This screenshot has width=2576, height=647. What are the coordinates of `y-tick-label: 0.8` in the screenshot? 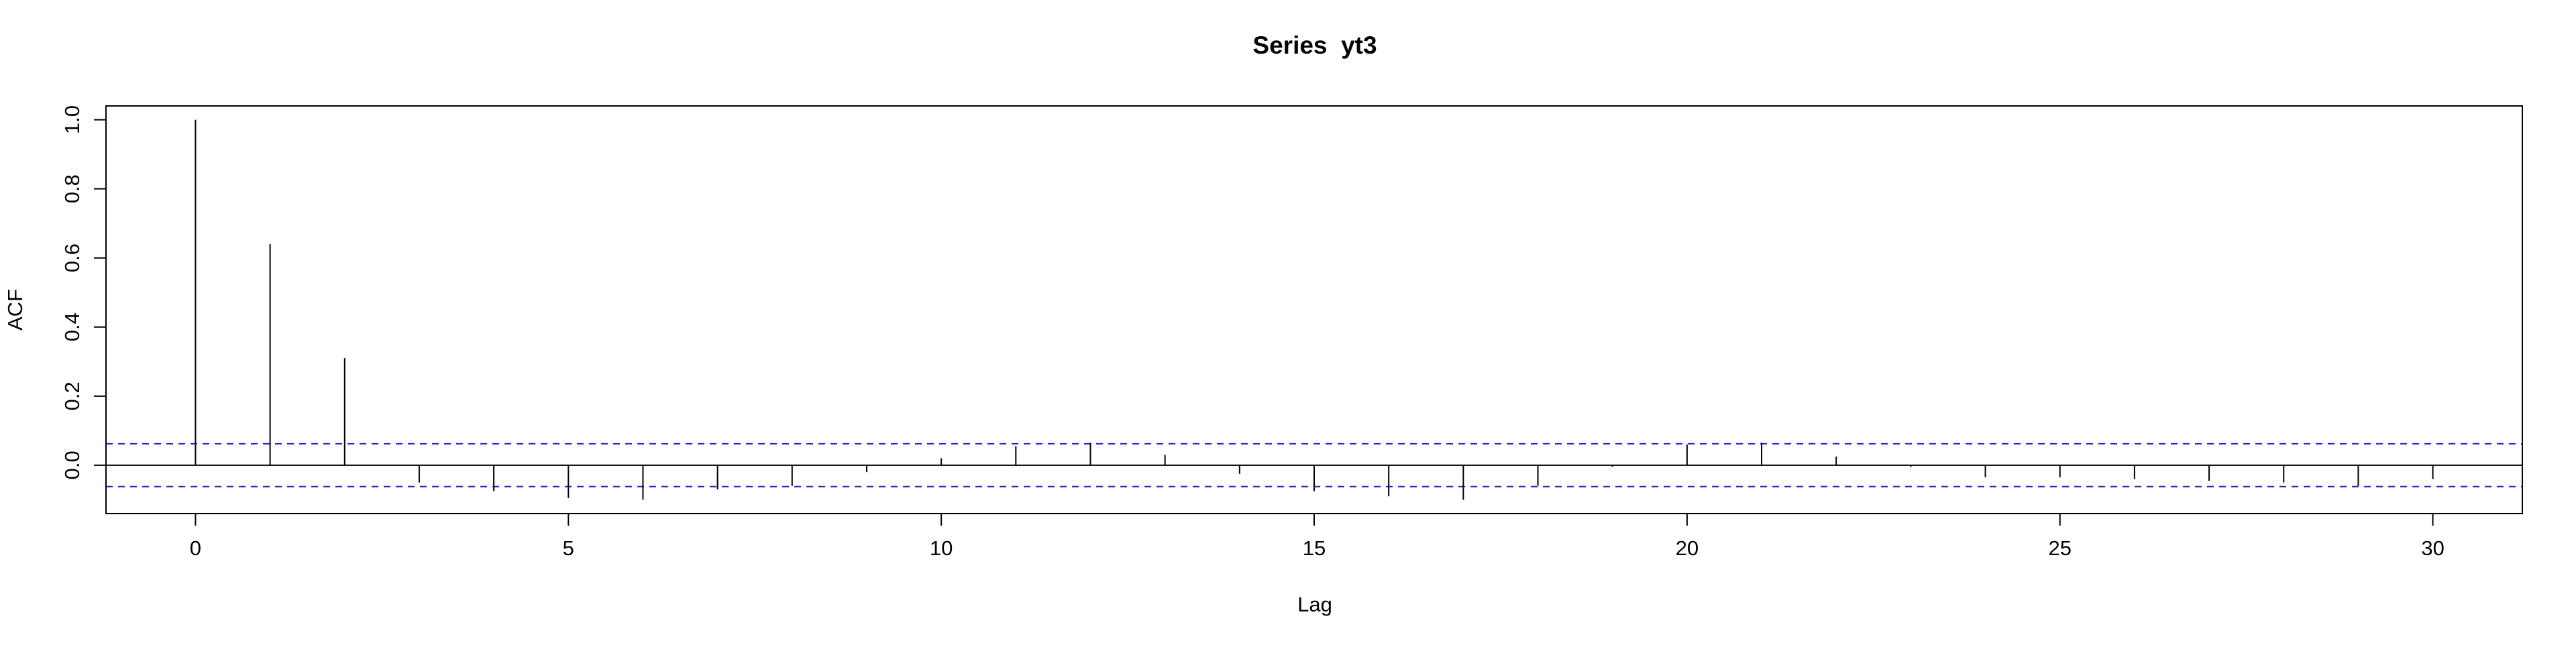 It's located at (72, 188).